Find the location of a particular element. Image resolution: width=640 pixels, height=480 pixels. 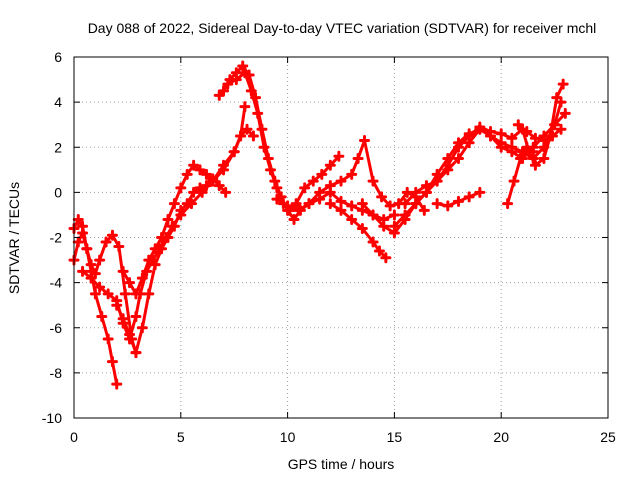

y-tick-label: 2 is located at coordinates (58, 147).